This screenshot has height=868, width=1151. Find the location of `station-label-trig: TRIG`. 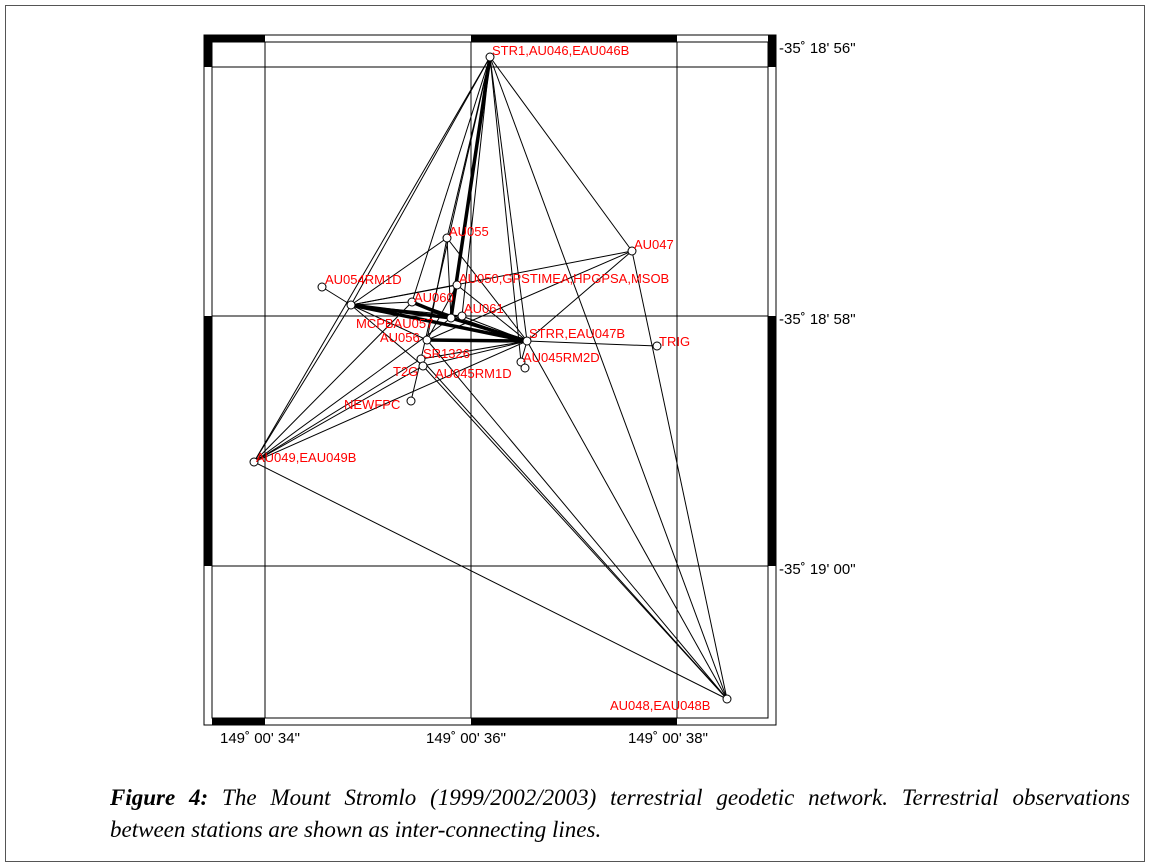

station-label-trig: TRIG is located at coordinates (674, 341).